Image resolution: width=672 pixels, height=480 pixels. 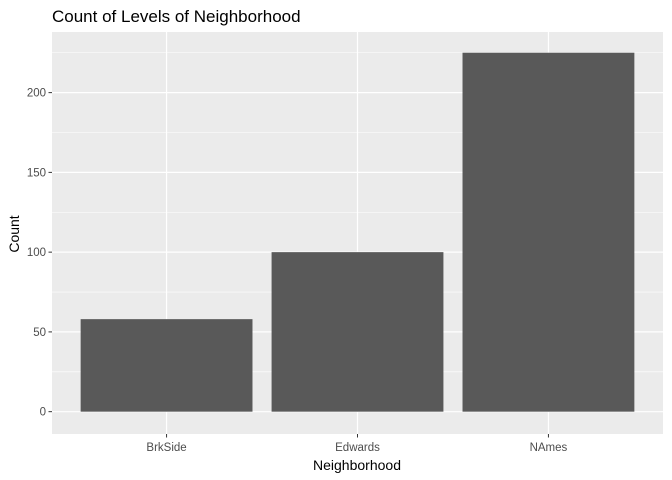 What do you see at coordinates (166, 448) in the screenshot?
I see `x-tick-label: BrkSide` at bounding box center [166, 448].